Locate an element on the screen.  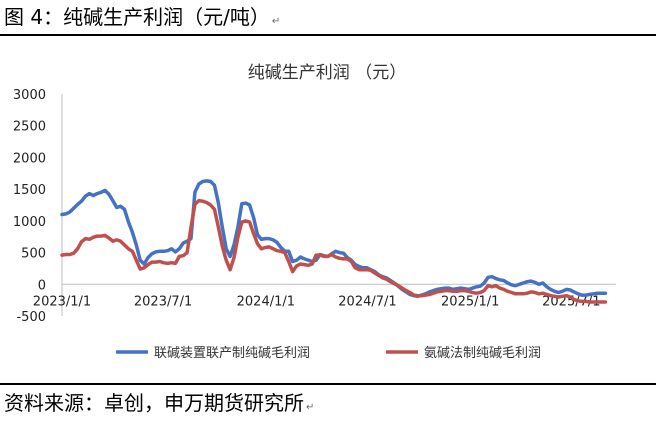
x-tick-label: 2023/1/1 is located at coordinates (62, 301).